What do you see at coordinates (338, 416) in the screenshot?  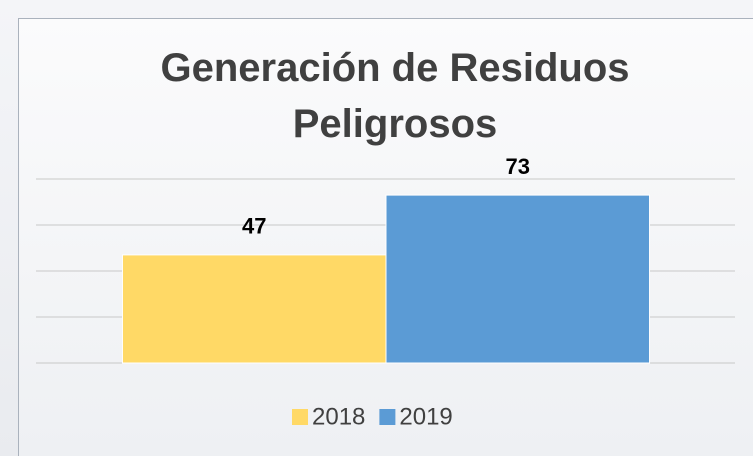 I see `legend-label: 2018` at bounding box center [338, 416].